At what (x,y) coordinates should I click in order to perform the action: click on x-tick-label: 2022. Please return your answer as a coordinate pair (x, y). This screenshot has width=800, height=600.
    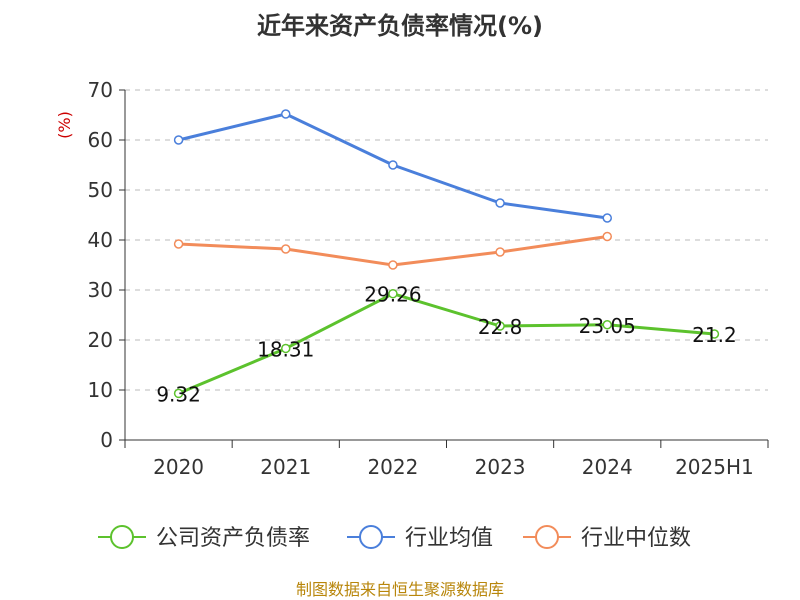
    Looking at the image, I should click on (392, 467).